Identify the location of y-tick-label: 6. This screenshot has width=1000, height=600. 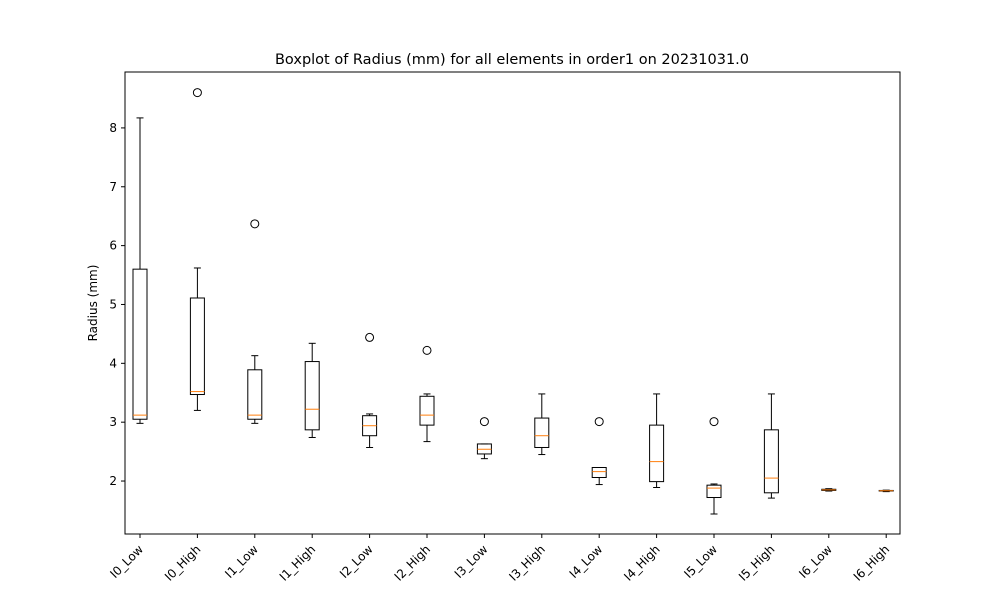
(113, 246).